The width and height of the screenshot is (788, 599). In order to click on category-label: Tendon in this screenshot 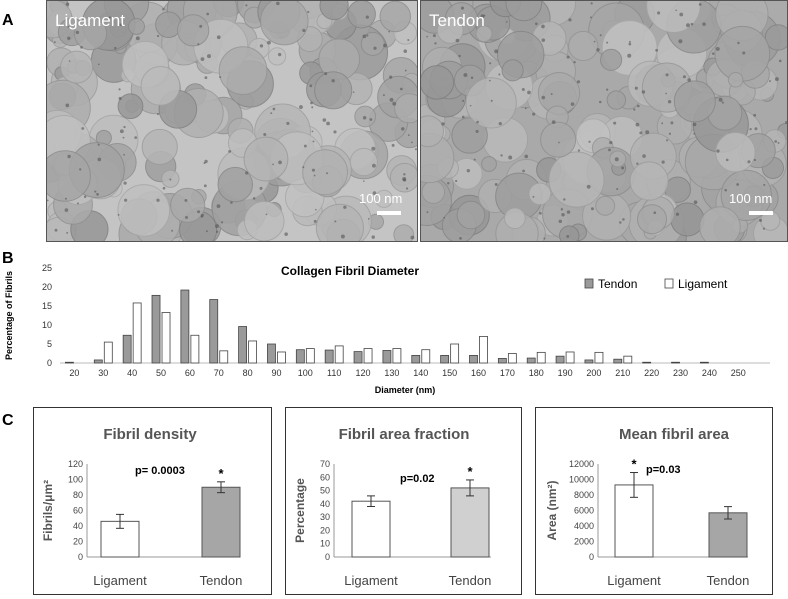, I will do `click(221, 580)`.